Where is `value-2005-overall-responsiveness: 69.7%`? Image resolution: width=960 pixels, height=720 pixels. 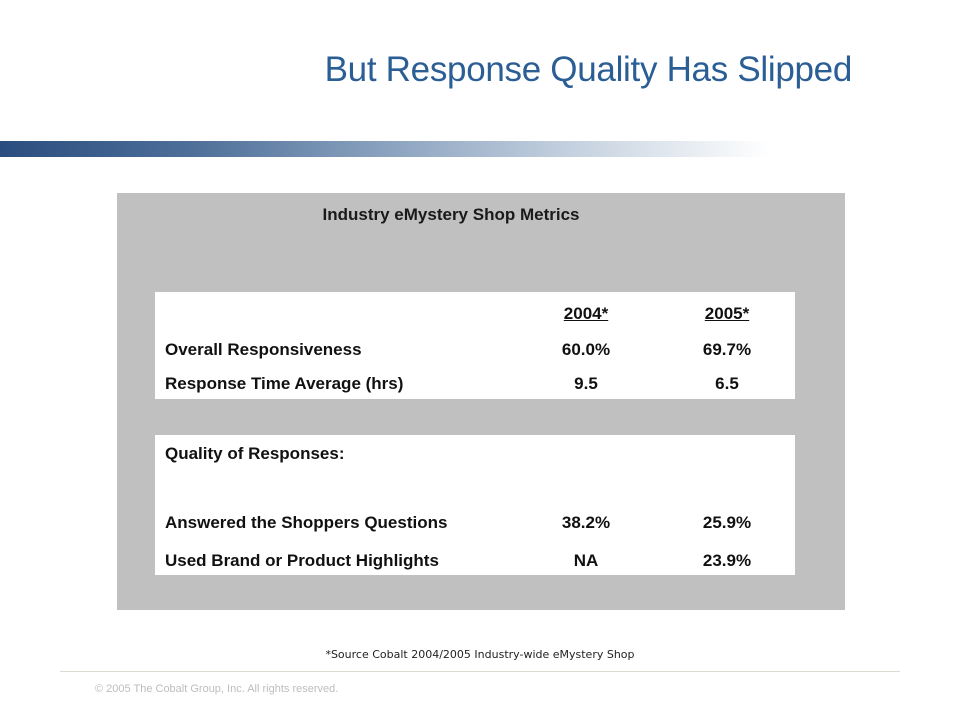
value-2005-overall-responsiveness: 69.7% is located at coordinates (727, 349).